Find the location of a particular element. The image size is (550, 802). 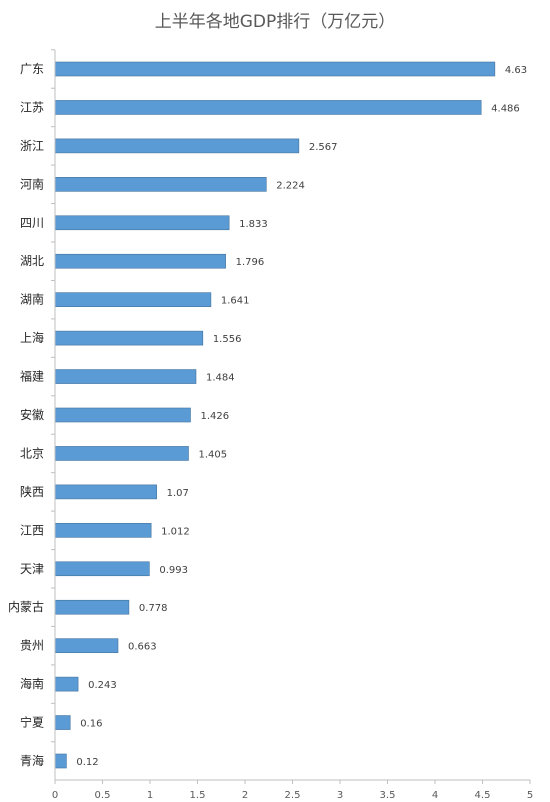

category-label: 宁夏 is located at coordinates (32, 722).